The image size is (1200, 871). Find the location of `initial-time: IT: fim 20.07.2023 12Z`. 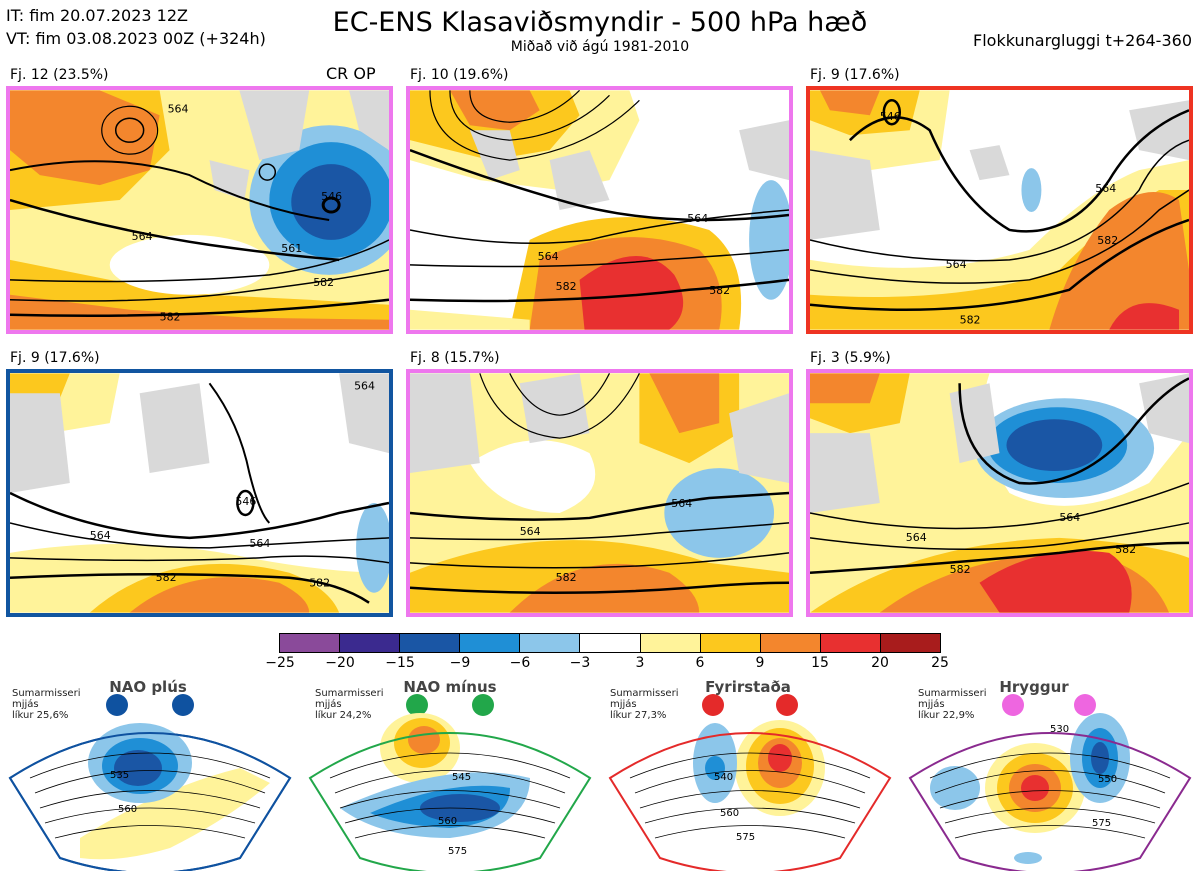

initial-time: IT: fim 20.07.2023 12Z is located at coordinates (97, 15).